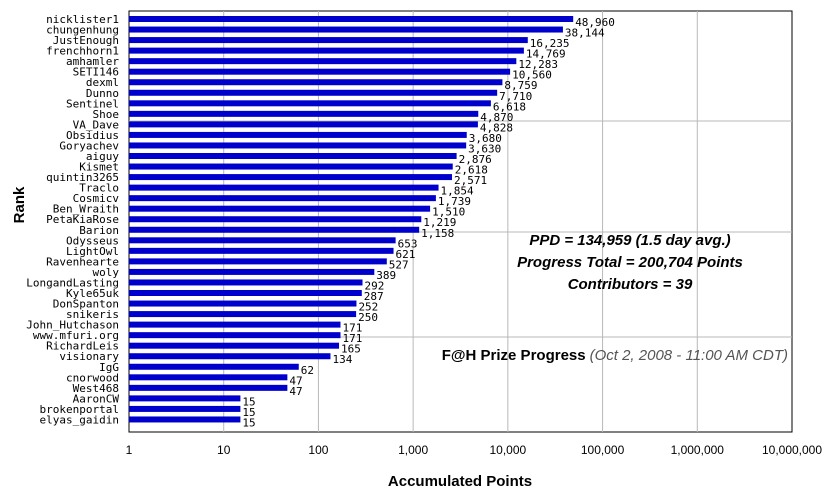  I want to click on x-tick-label: 10,000, so click(508, 450).